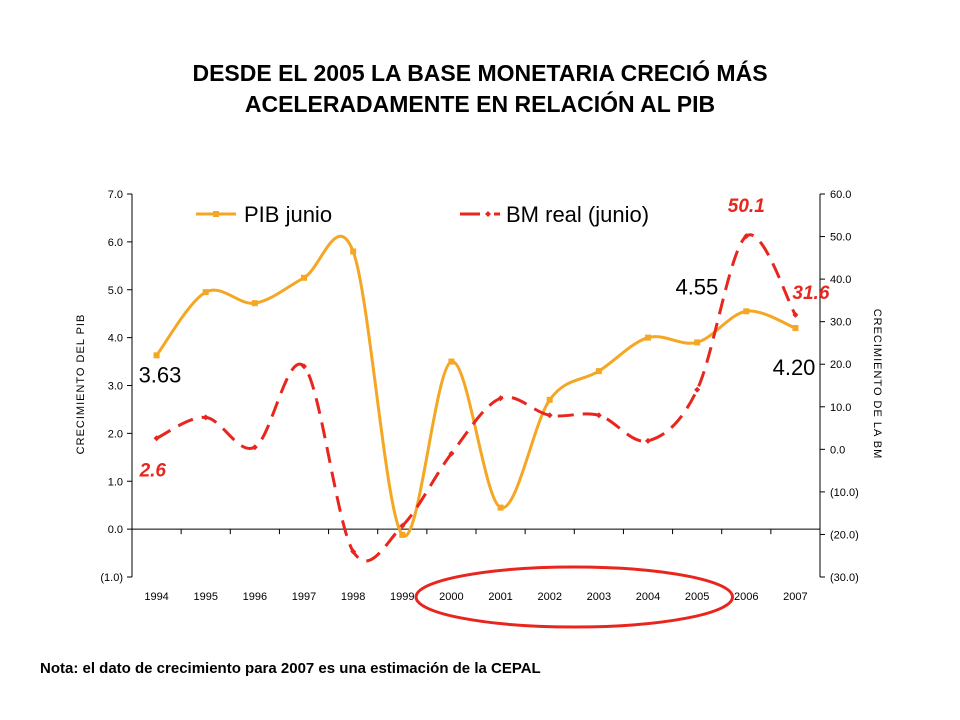 The image size is (960, 720). Describe the element at coordinates (115, 243) in the screenshot. I see `left-tick-label: 6.0` at that location.